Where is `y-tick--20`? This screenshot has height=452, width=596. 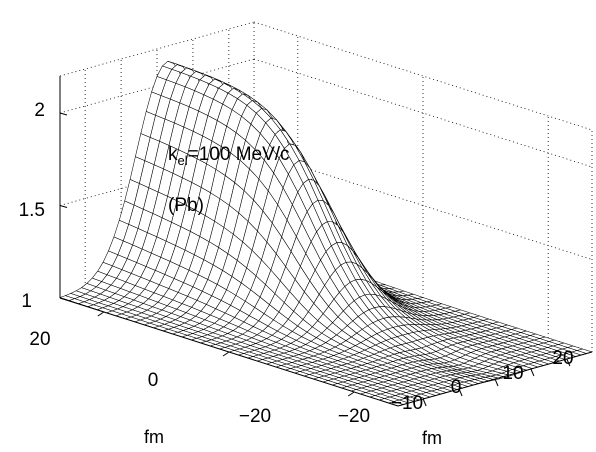
y-tick--20 is located at coordinates (351, 394).